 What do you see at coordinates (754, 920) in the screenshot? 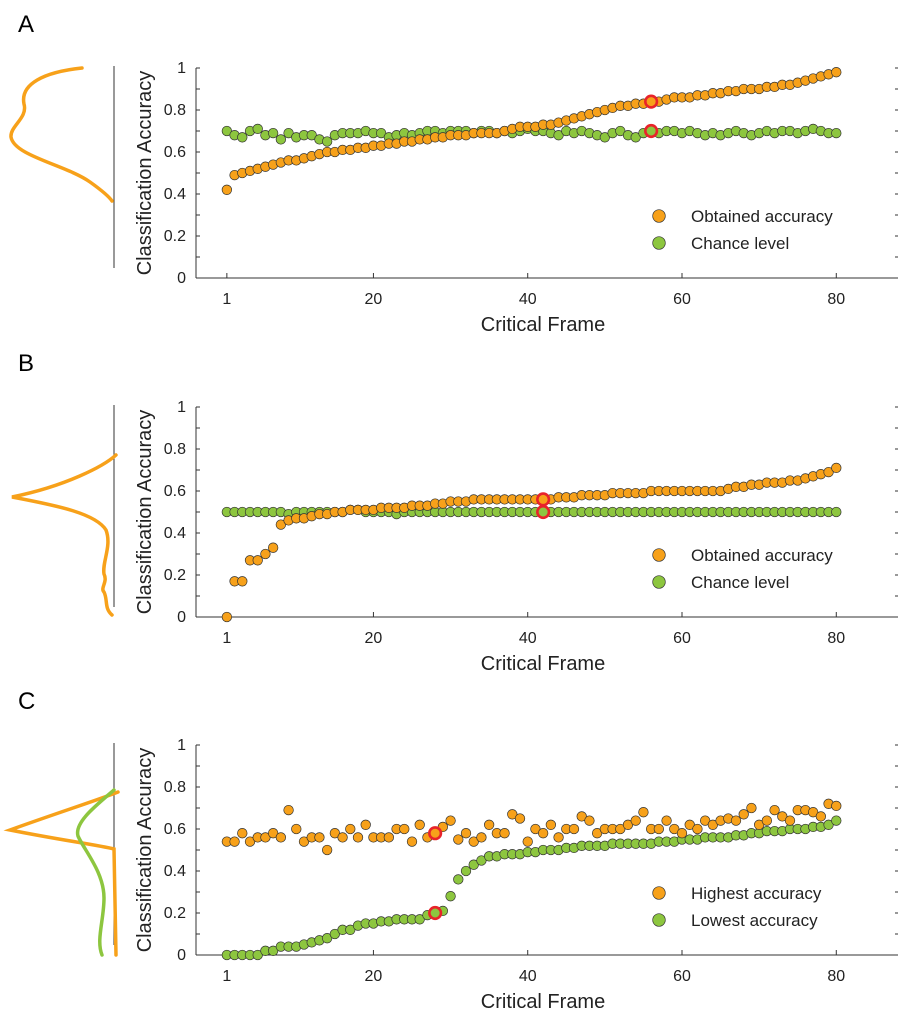
I see `legend-label: Lowest accuracy` at bounding box center [754, 920].